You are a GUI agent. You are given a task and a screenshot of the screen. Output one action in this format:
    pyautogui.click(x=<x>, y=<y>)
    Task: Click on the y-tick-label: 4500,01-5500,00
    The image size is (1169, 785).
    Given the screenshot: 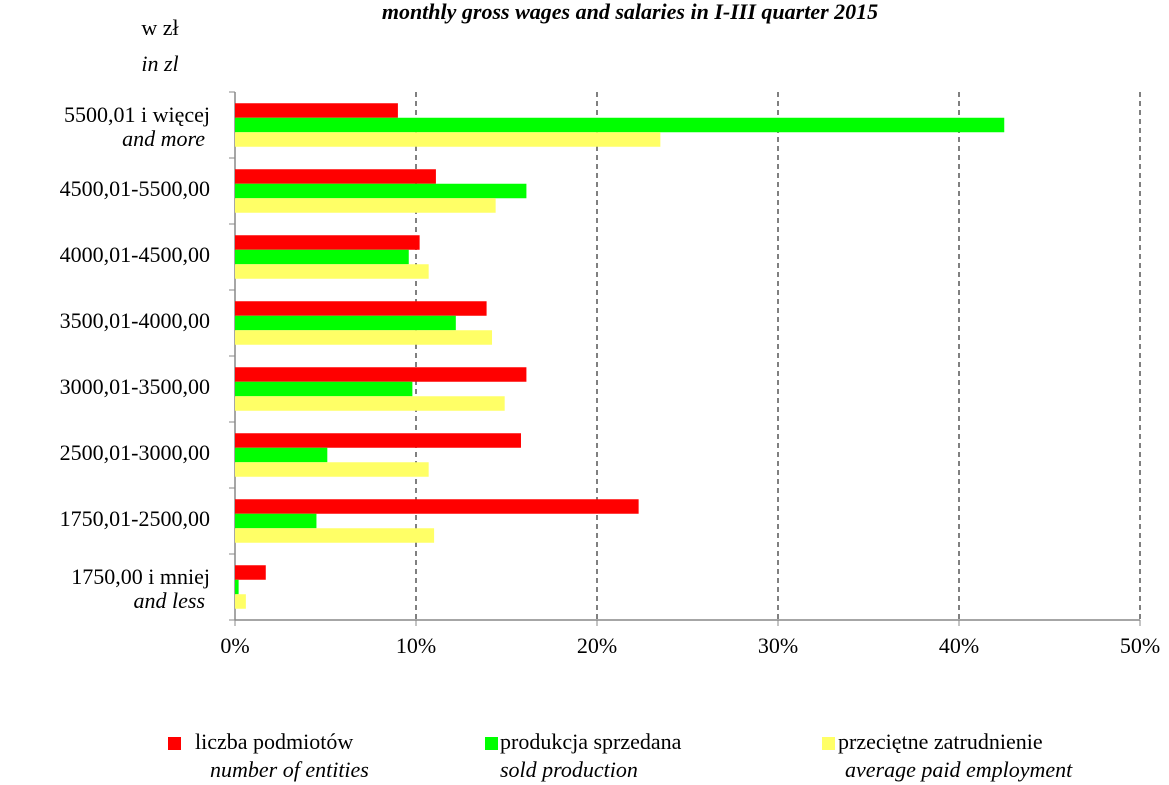 What is the action you would take?
    pyautogui.click(x=135, y=188)
    